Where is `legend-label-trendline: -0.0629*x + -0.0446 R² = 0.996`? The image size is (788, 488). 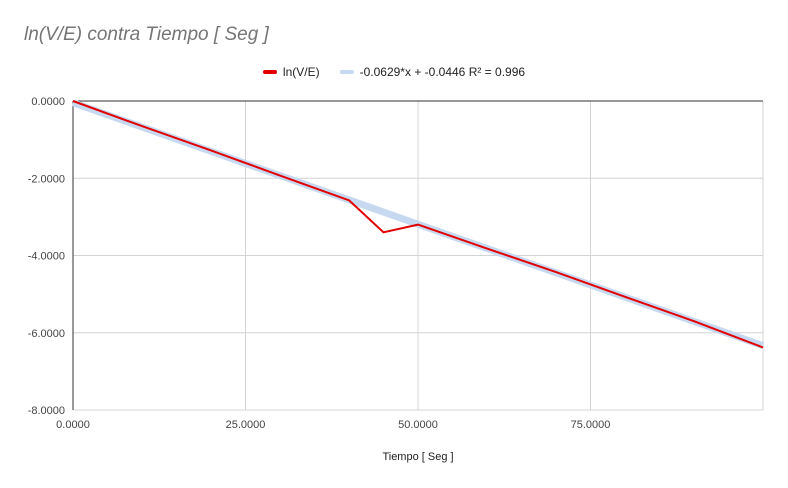
legend-label-trendline: -0.0629*x + -0.0446 R² = 0.996 is located at coordinates (442, 72).